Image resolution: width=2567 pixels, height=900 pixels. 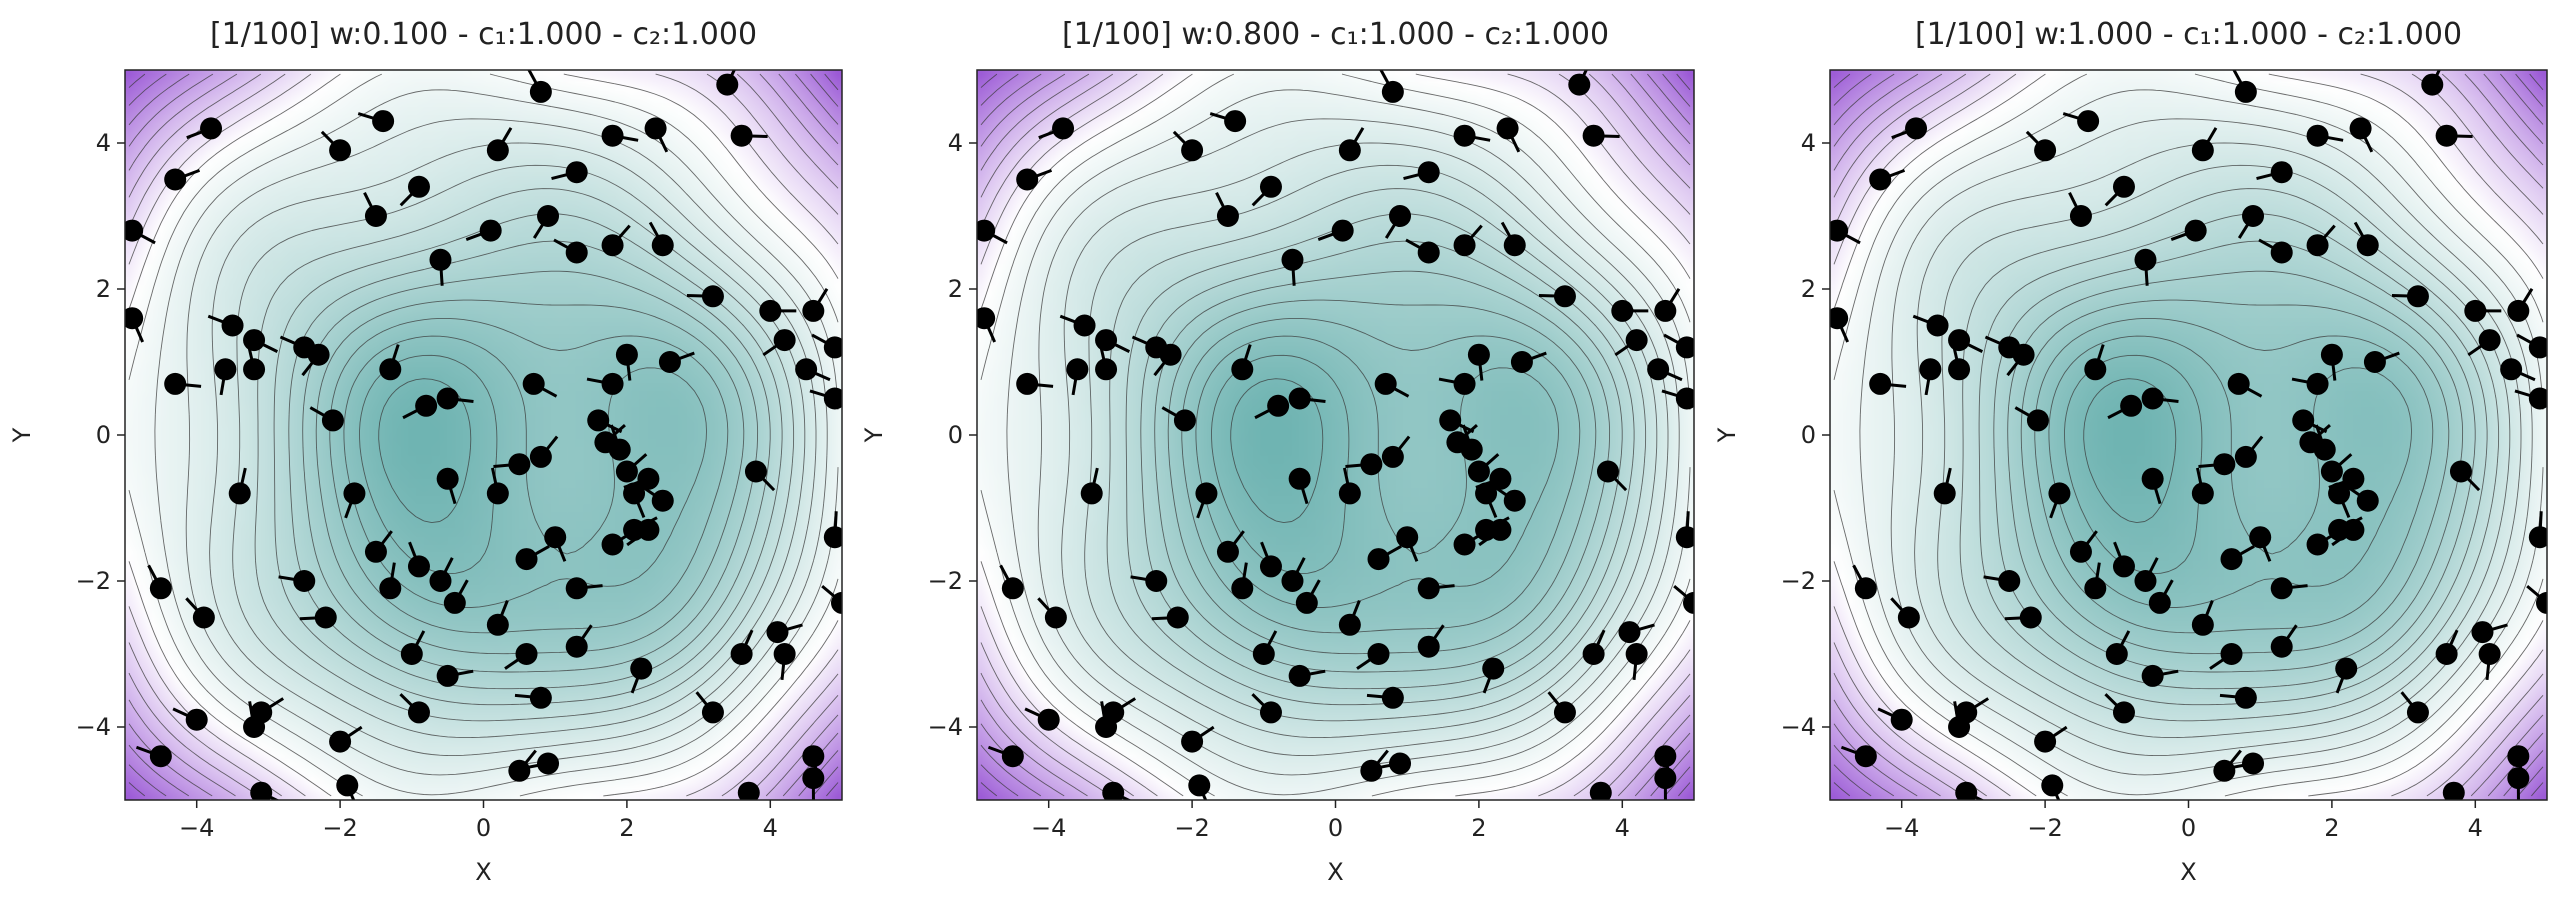 What do you see at coordinates (2188, 828) in the screenshot?
I see `x-tick-label: 0` at bounding box center [2188, 828].